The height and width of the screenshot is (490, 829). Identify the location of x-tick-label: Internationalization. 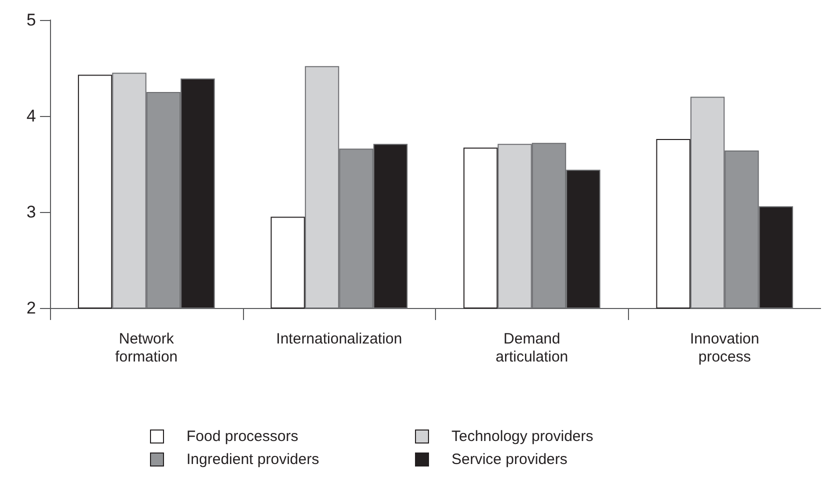
(339, 339).